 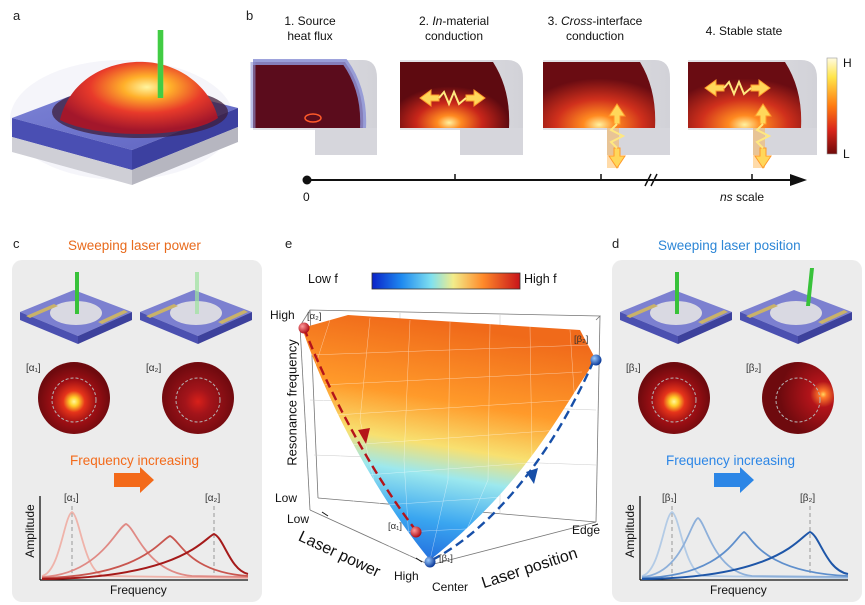 I want to click on z-high-label: High, so click(x=282, y=315).